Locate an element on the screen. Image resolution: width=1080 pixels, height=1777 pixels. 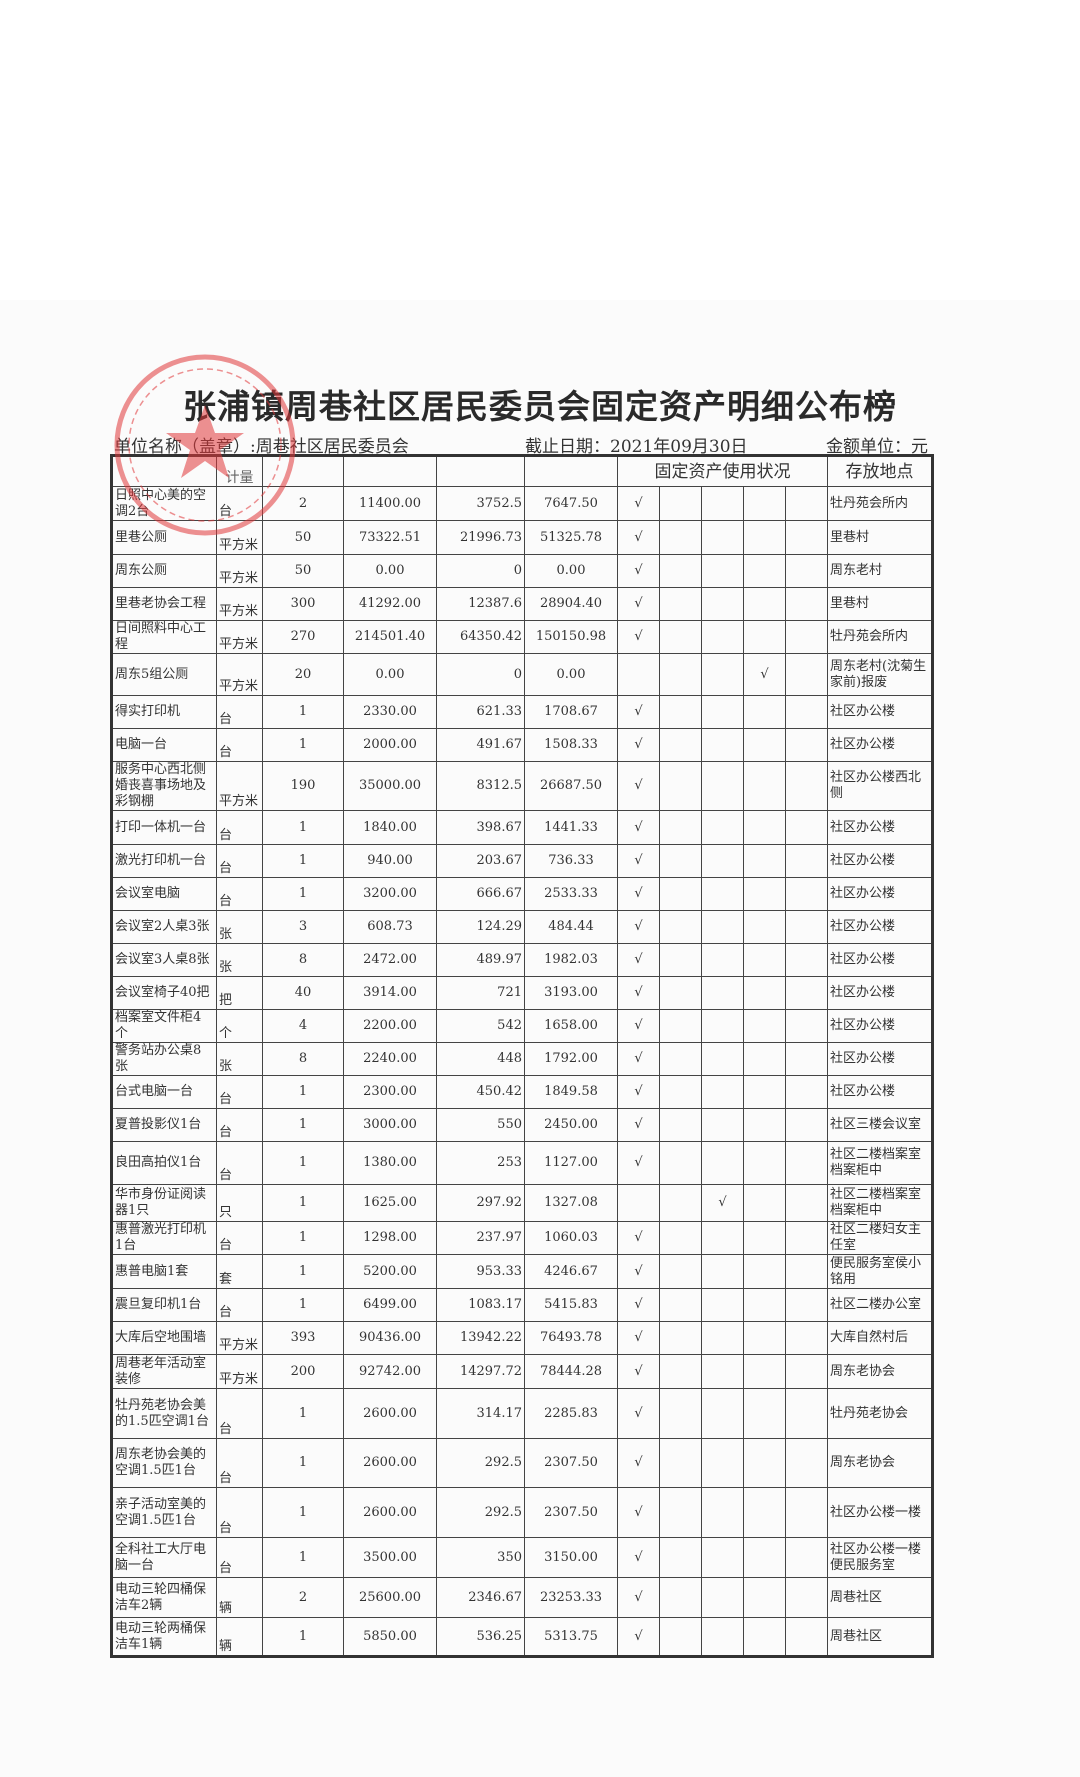
asset-quantity: 300 is located at coordinates (303, 604).